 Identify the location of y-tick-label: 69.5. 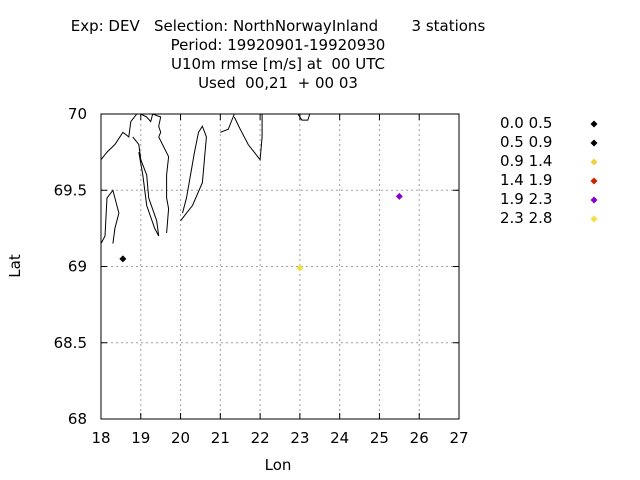
(70, 190).